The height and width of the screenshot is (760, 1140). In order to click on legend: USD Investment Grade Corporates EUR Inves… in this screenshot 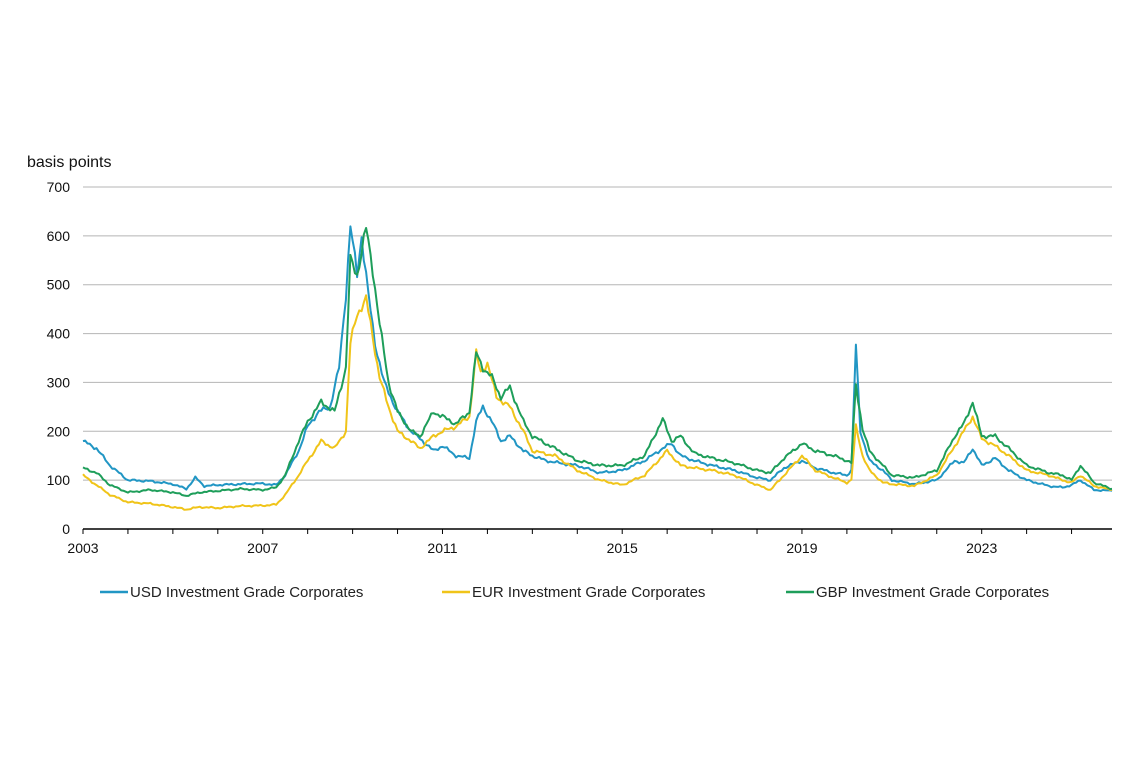, I will do `click(574, 592)`.